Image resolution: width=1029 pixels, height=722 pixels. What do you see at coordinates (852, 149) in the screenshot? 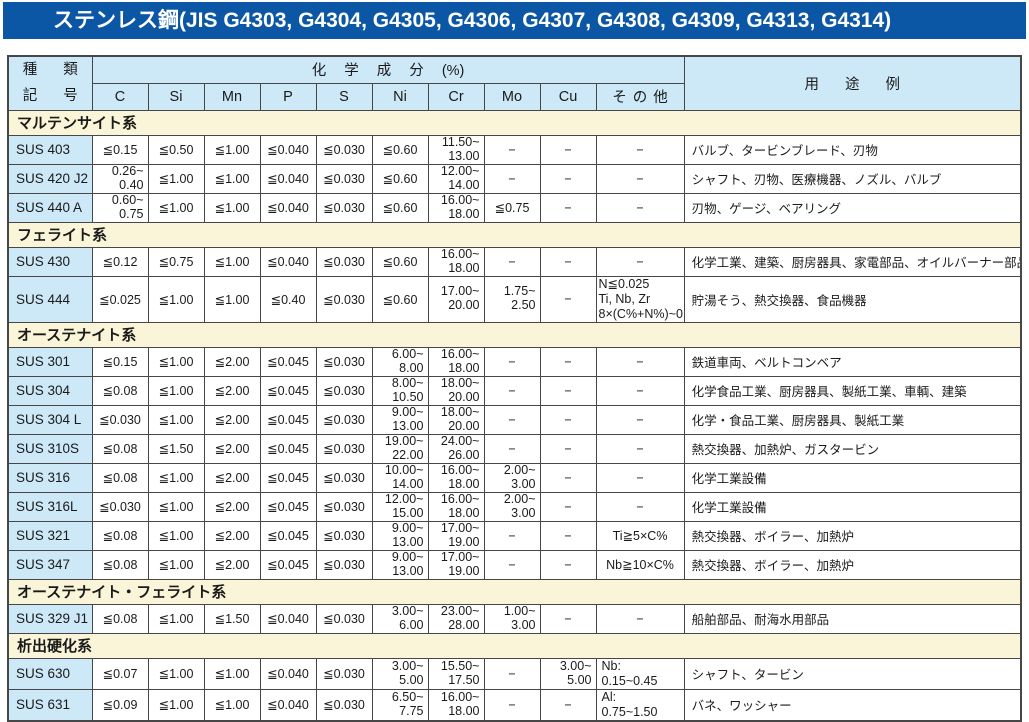
I see `usage-cell: バルブ、タービンブレード、刃物` at bounding box center [852, 149].